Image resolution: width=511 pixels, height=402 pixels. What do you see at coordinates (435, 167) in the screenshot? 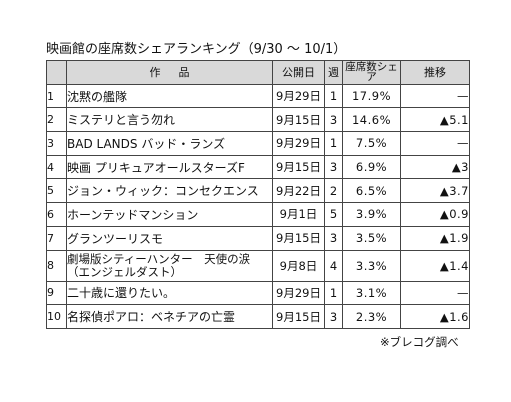
I see `change-cell: ▲3` at bounding box center [435, 167].